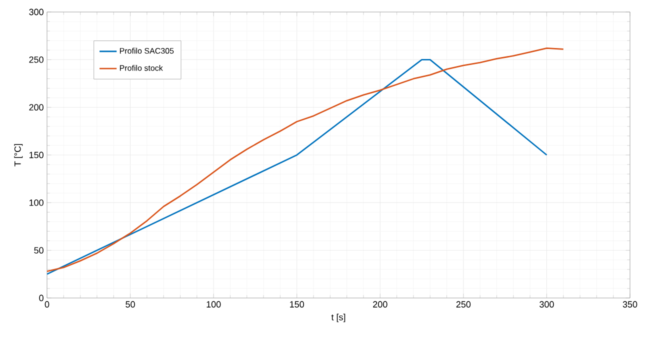 The width and height of the screenshot is (650, 342). Describe the element at coordinates (47, 304) in the screenshot. I see `x-tick-label: 0` at that location.